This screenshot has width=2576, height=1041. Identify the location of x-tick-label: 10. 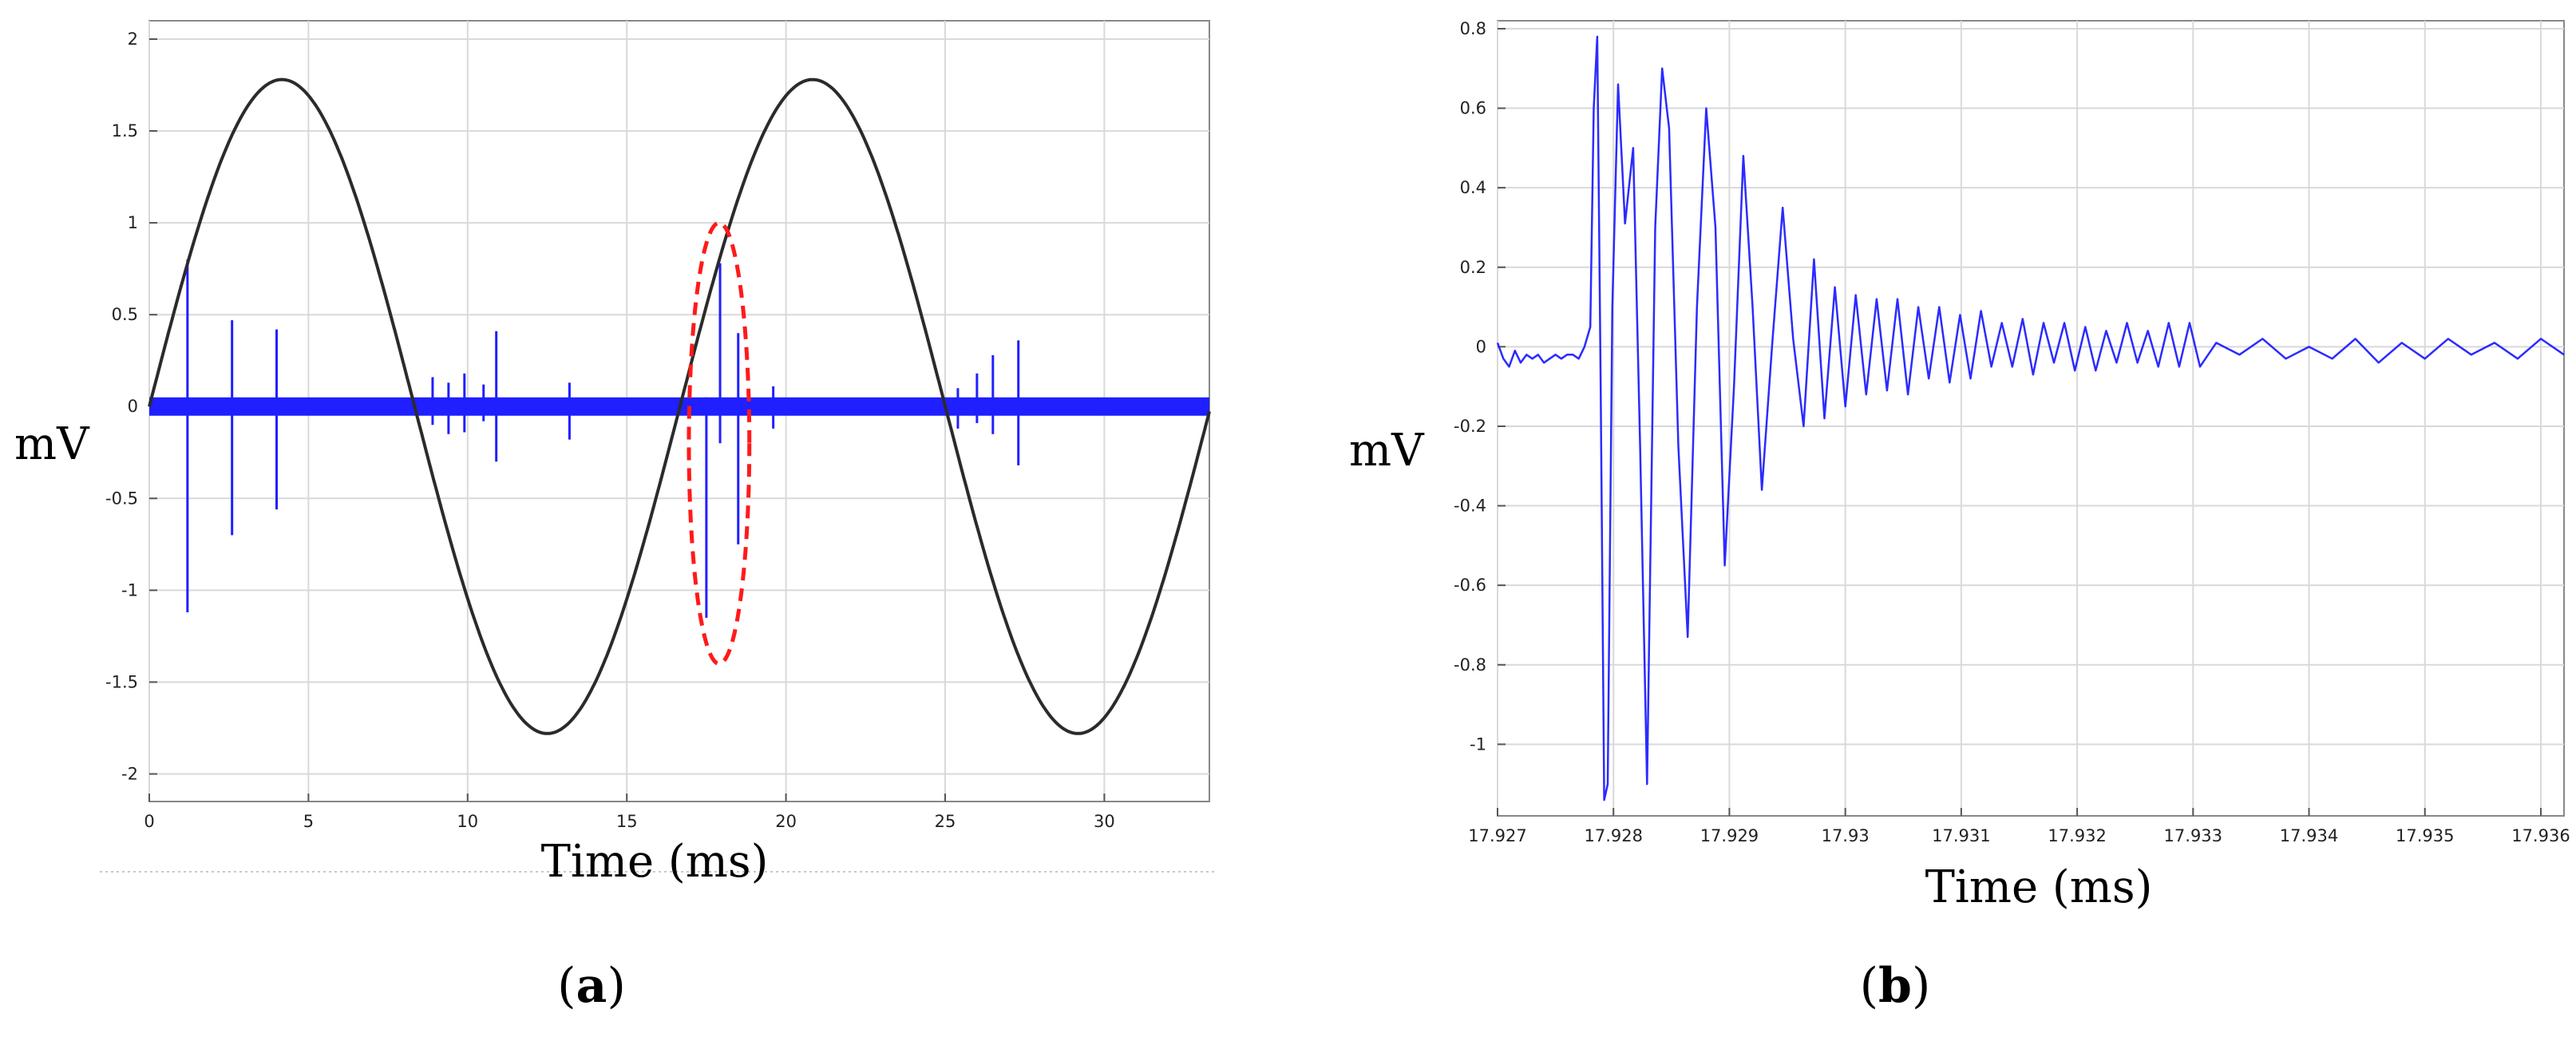
(468, 822).